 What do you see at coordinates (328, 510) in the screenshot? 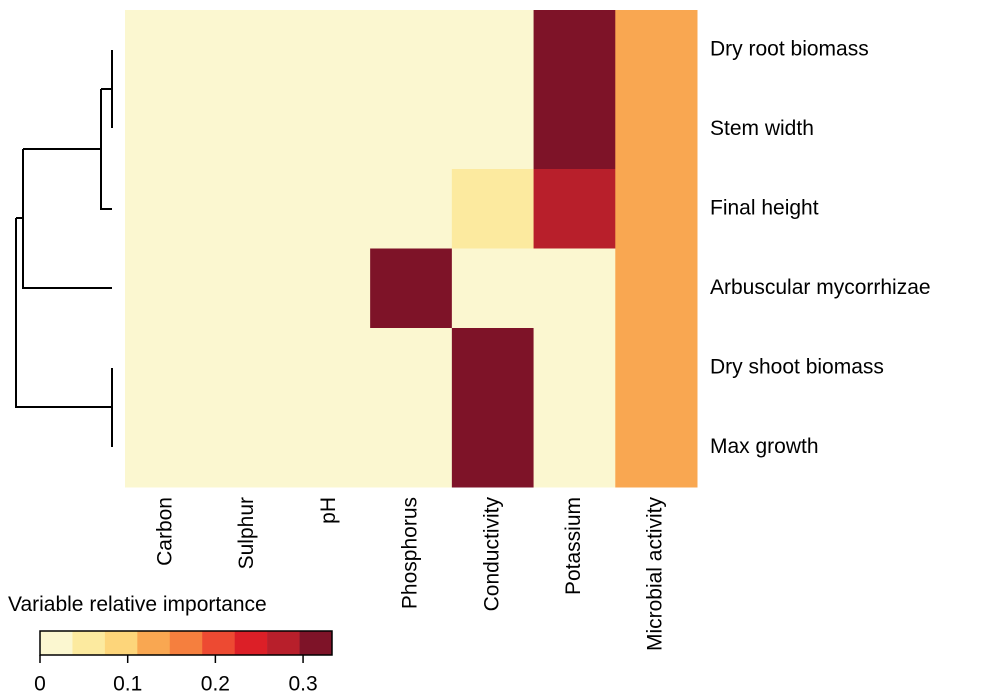
I see `column-label: pH` at bounding box center [328, 510].